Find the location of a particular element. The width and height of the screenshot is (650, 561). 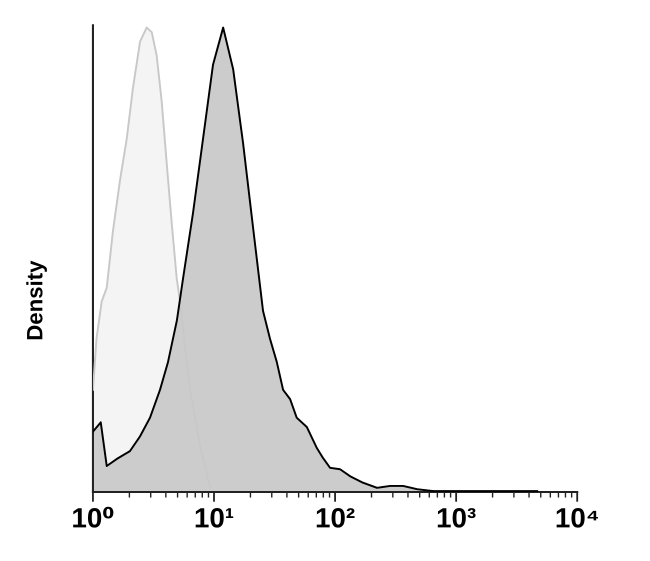

x-tick-label: 10⁰ is located at coordinates (93, 517).